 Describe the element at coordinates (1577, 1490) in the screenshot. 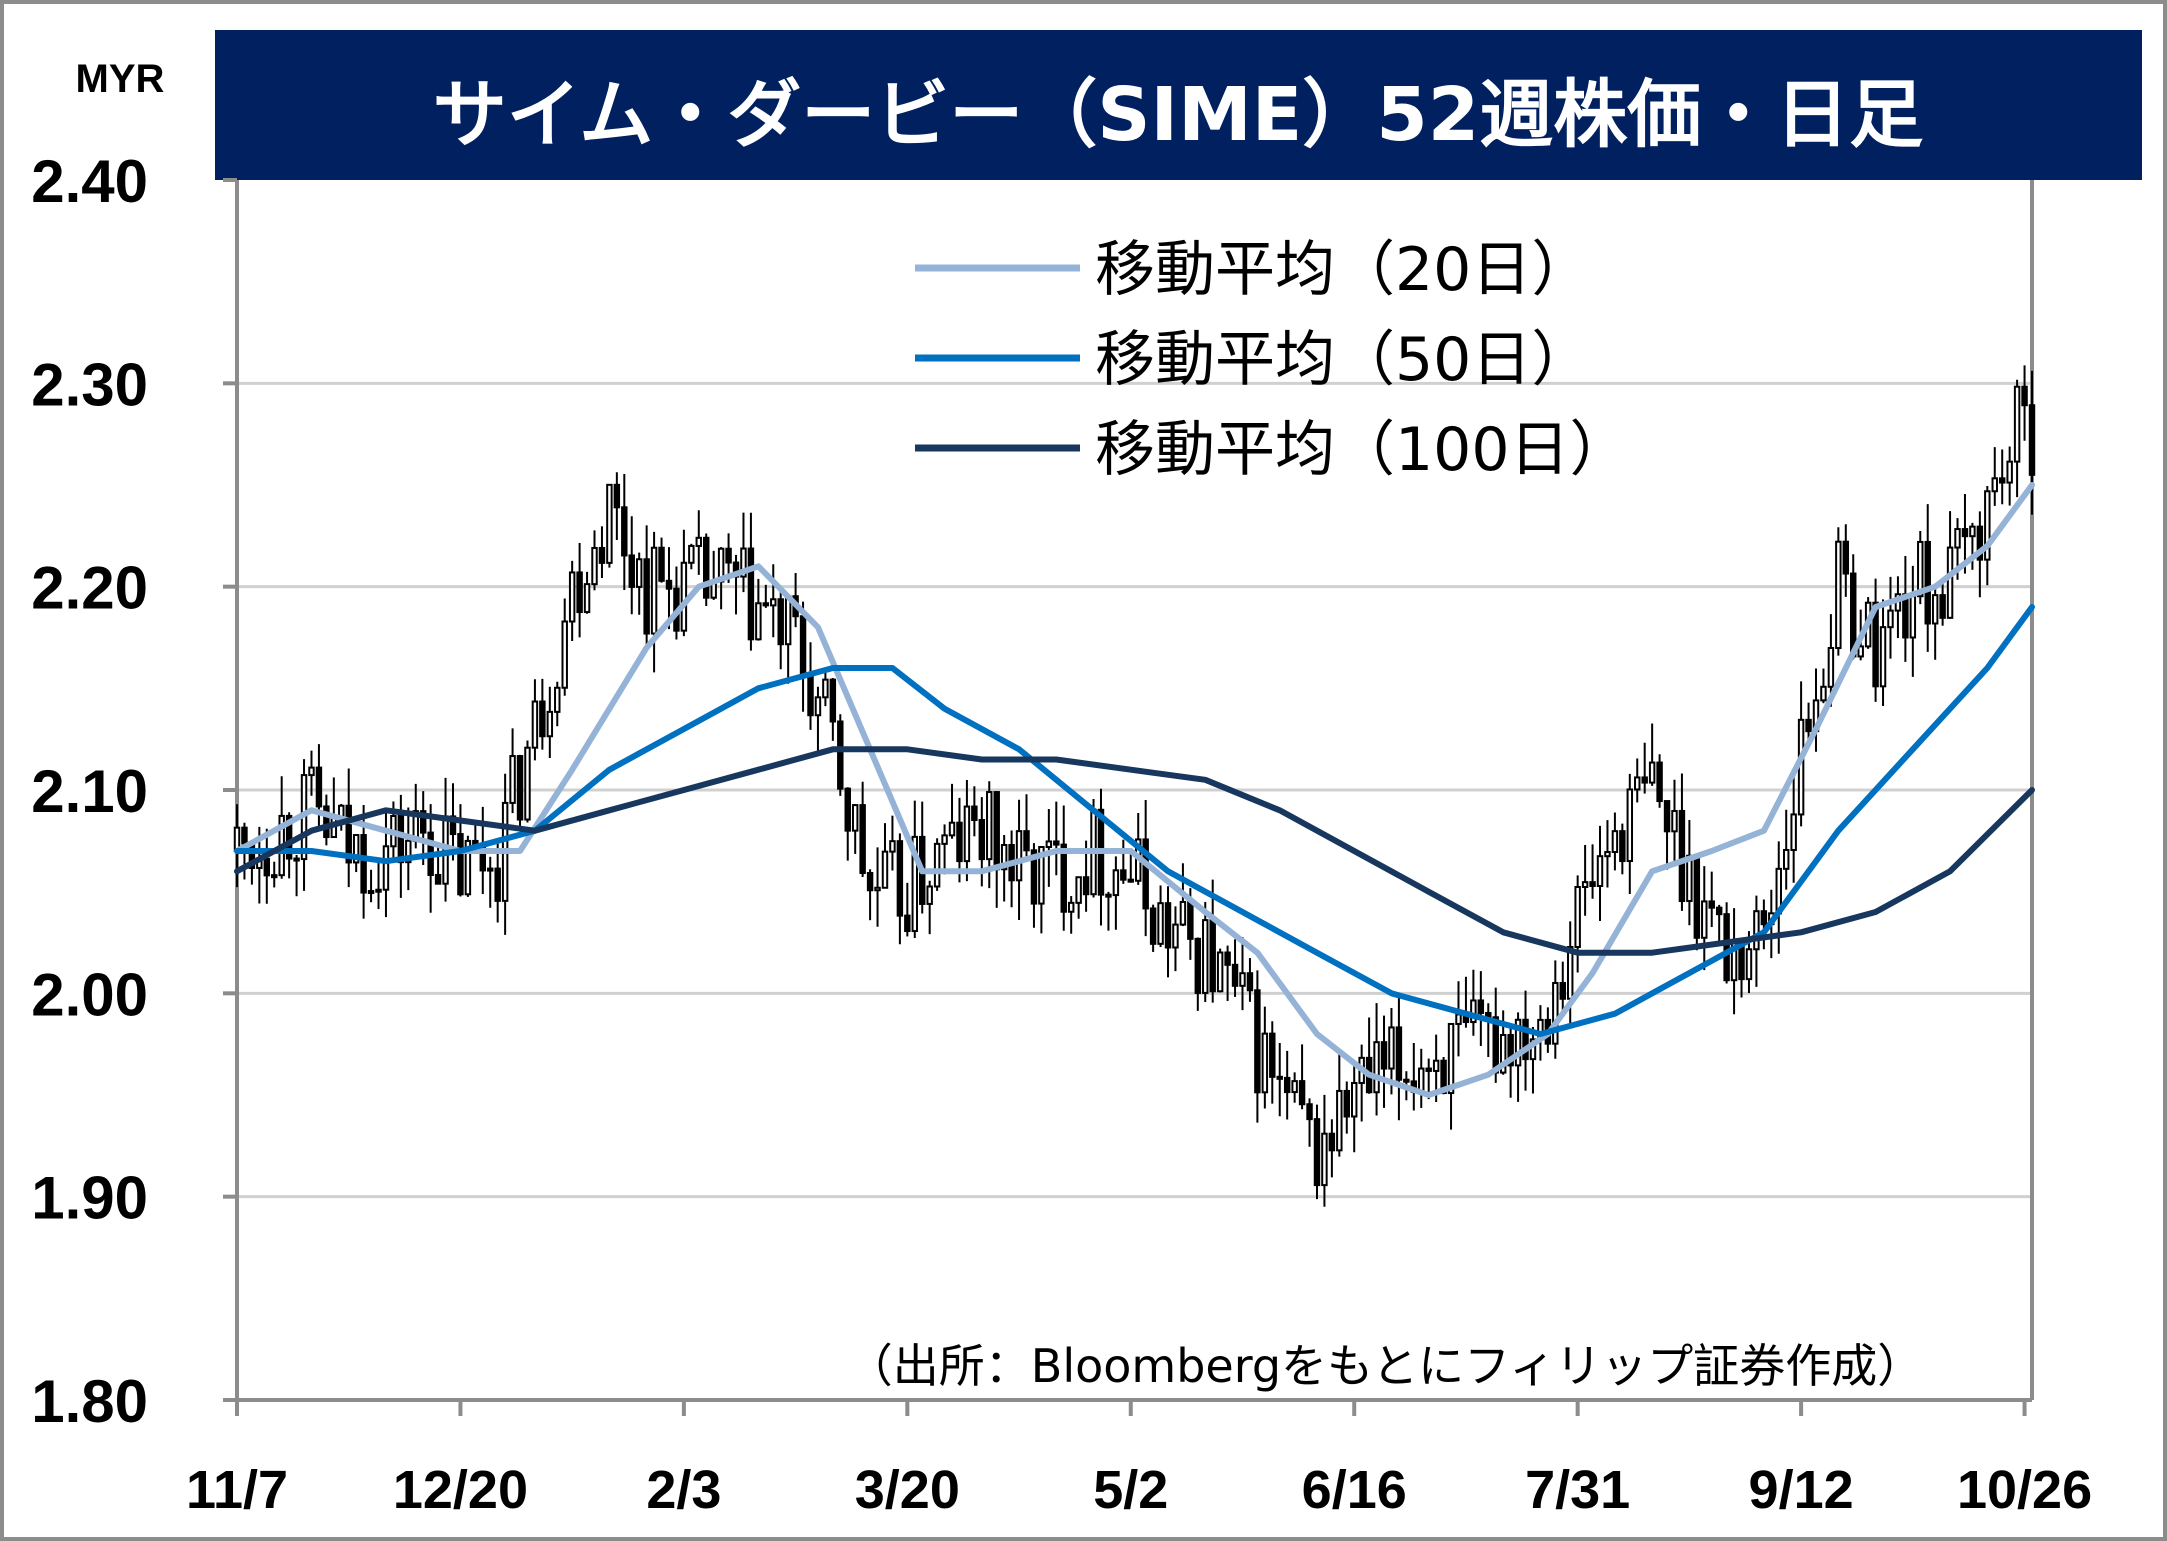

I see `x-tick-label: 7/31` at that location.